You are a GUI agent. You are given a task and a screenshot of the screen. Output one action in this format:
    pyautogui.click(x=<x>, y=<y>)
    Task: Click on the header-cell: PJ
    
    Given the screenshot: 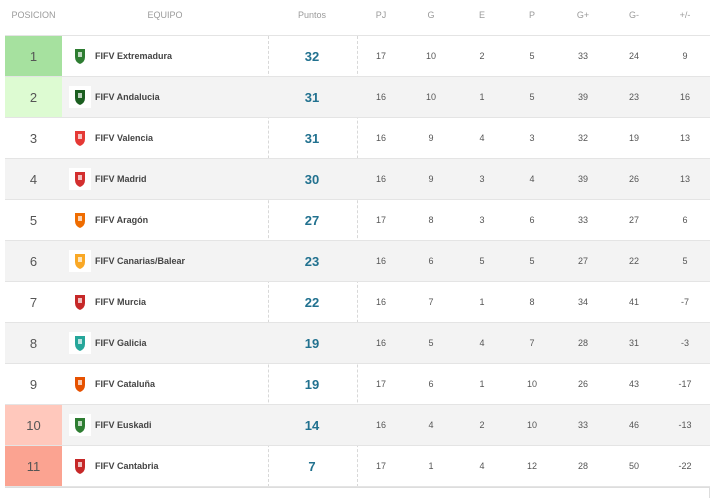 What is the action you would take?
    pyautogui.click(x=381, y=15)
    